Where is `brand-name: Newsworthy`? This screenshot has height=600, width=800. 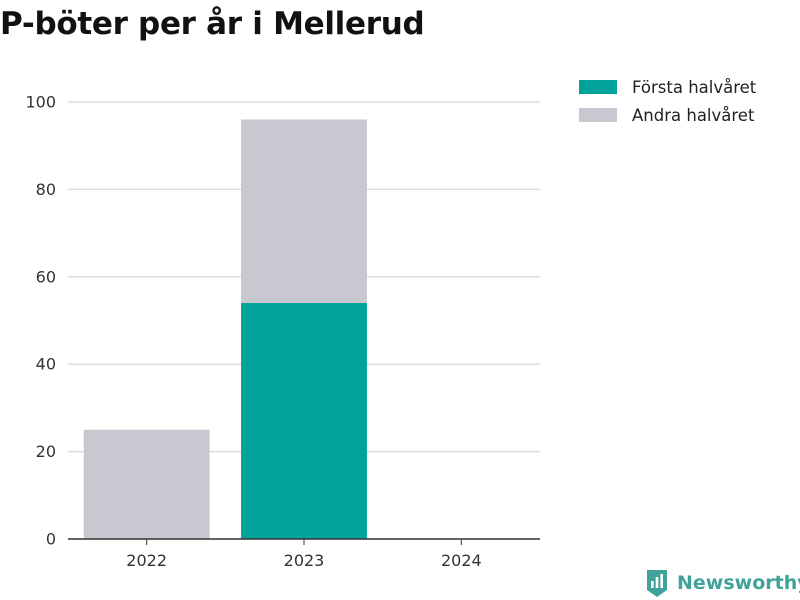 brand-name: Newsworthy is located at coordinates (738, 583).